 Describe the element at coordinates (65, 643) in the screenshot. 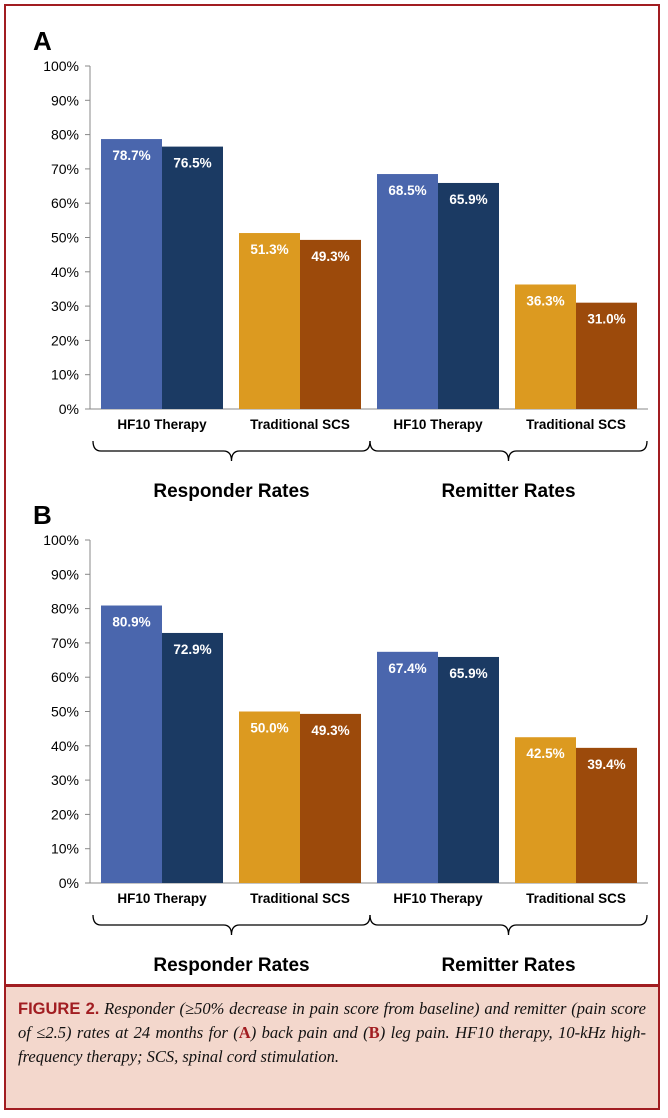

I see `y-tick-label-b: 70%` at that location.